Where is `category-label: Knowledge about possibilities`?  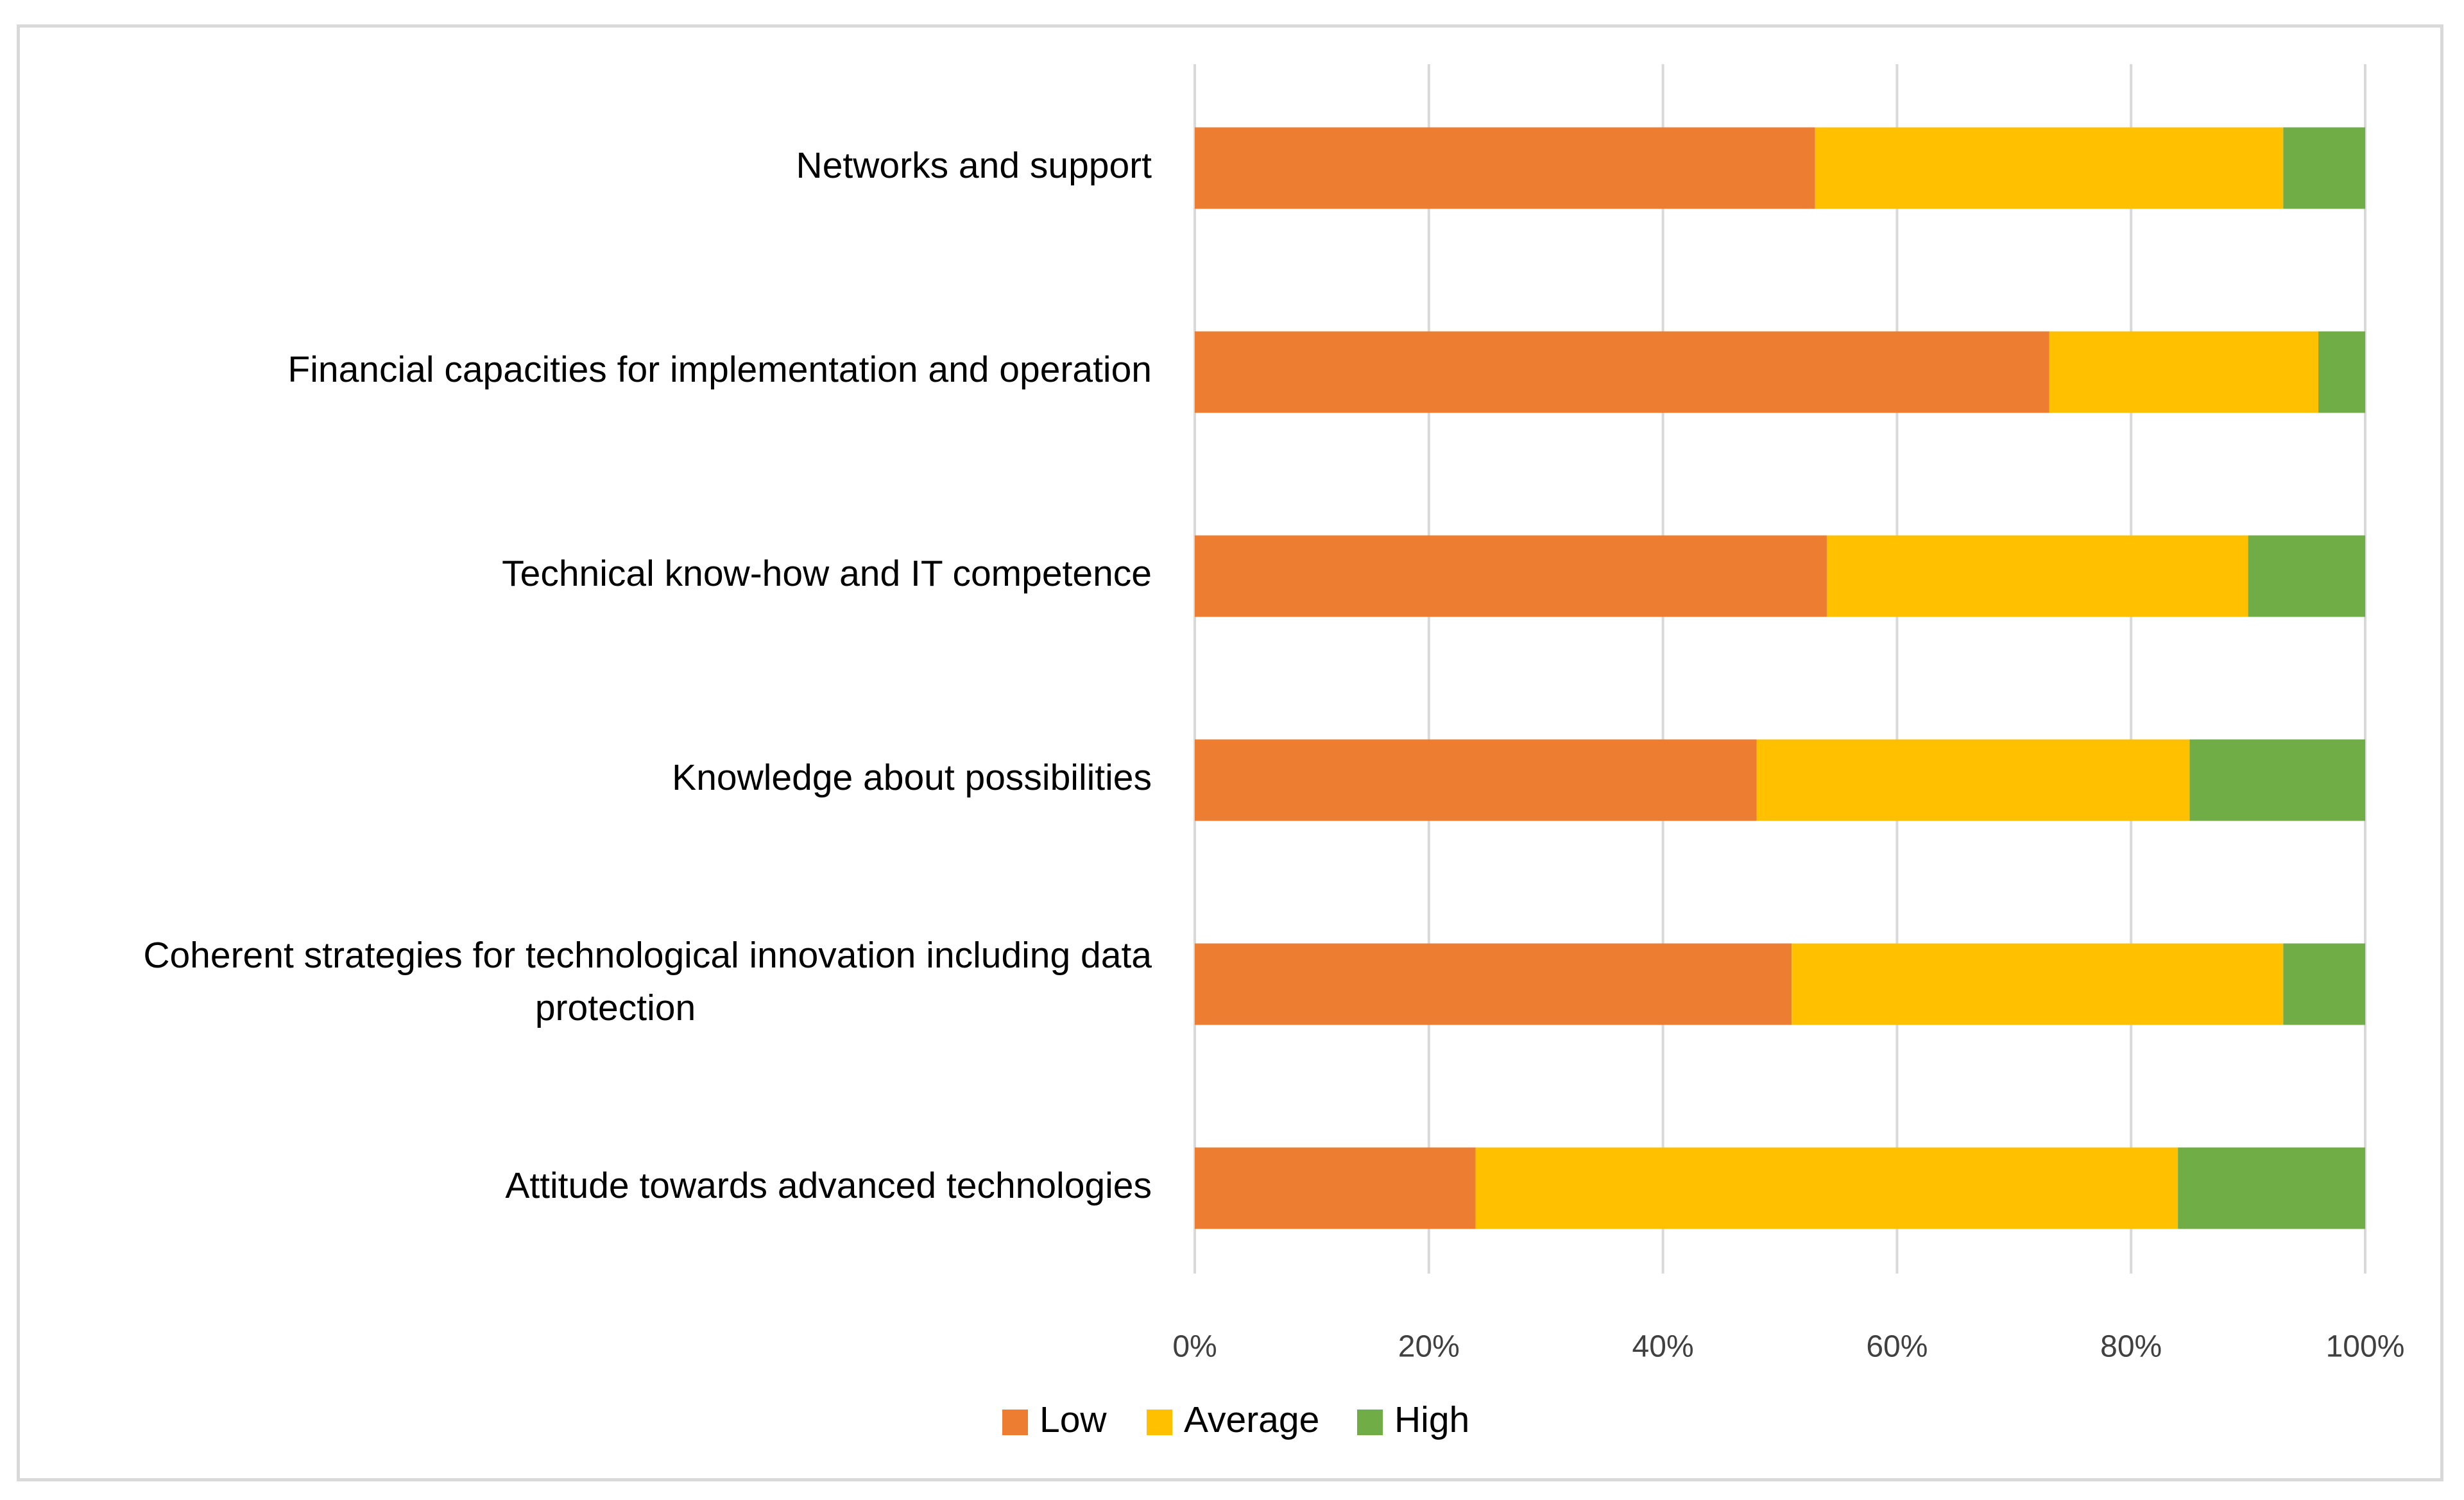
category-label: Knowledge about possibilities is located at coordinates (912, 777).